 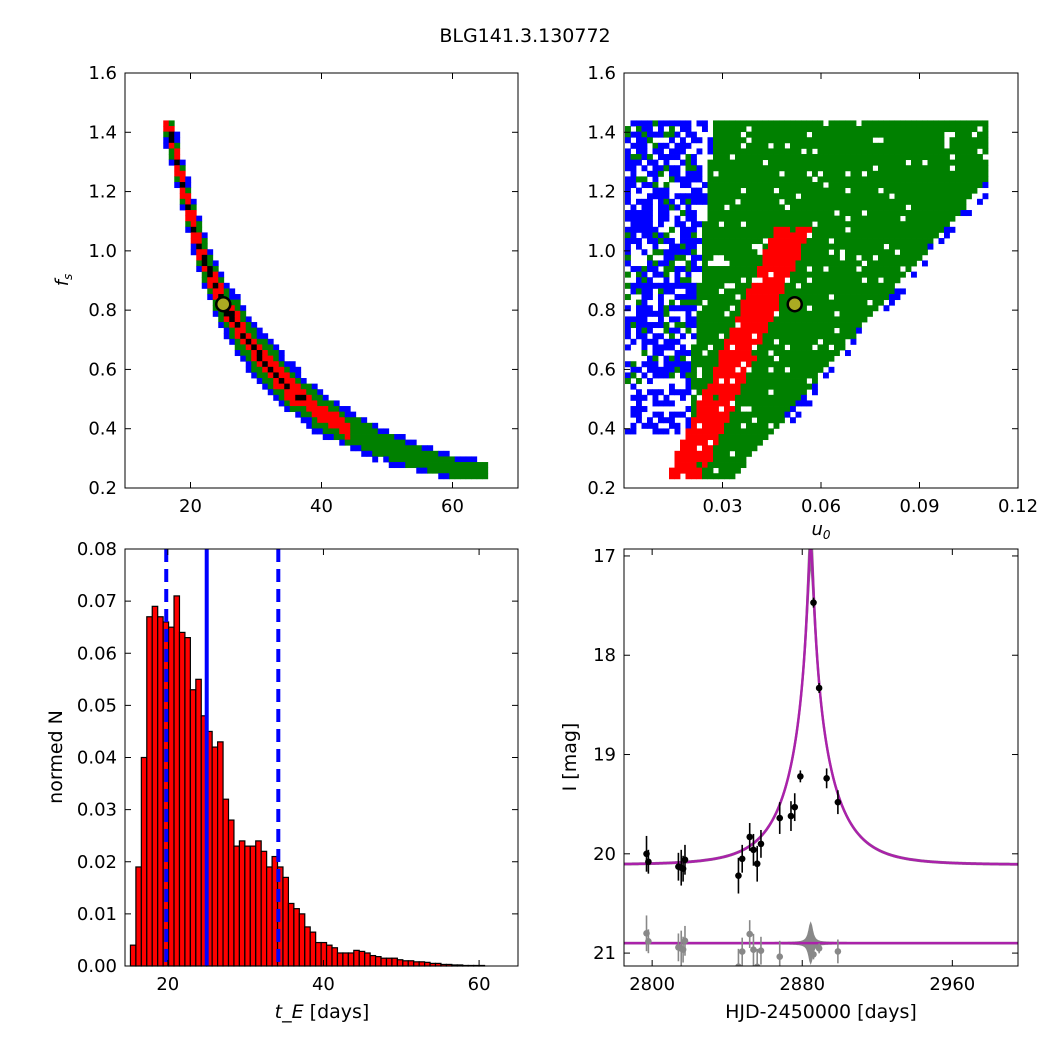 I want to click on p1-ytick-label: 1.0, so click(x=102, y=251).